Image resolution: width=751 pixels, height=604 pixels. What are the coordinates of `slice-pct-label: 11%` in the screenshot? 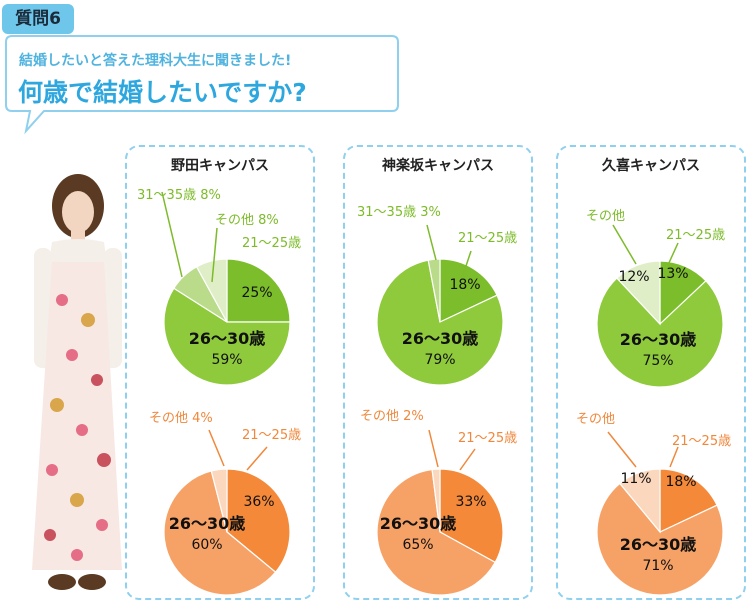 It's located at (635, 479).